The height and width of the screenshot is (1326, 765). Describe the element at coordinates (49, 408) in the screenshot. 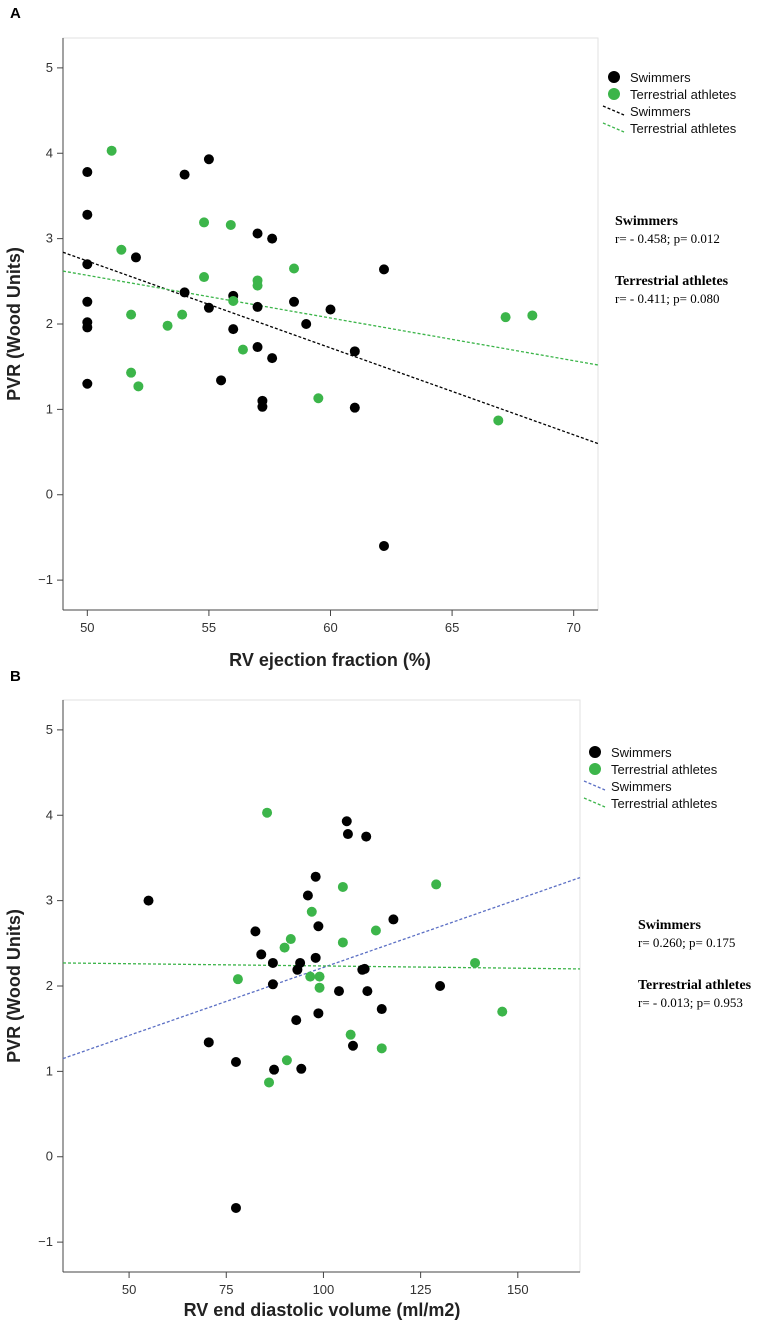

I see `y-tick-label: 1` at that location.